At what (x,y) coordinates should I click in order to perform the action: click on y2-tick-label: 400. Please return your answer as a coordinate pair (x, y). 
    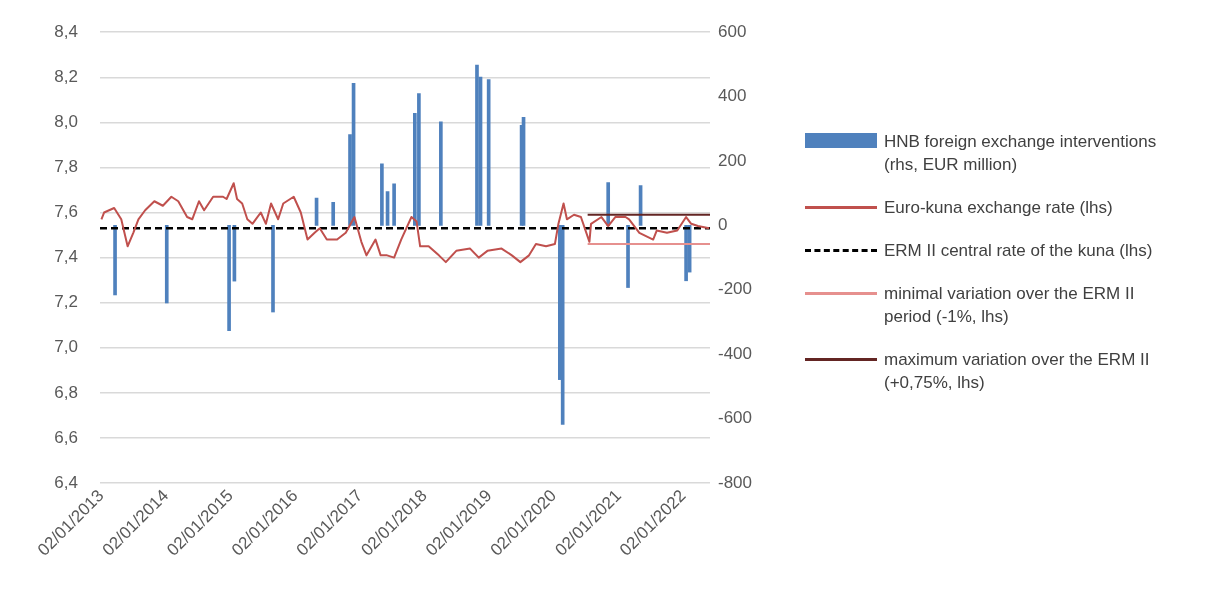
    Looking at the image, I should click on (732, 96).